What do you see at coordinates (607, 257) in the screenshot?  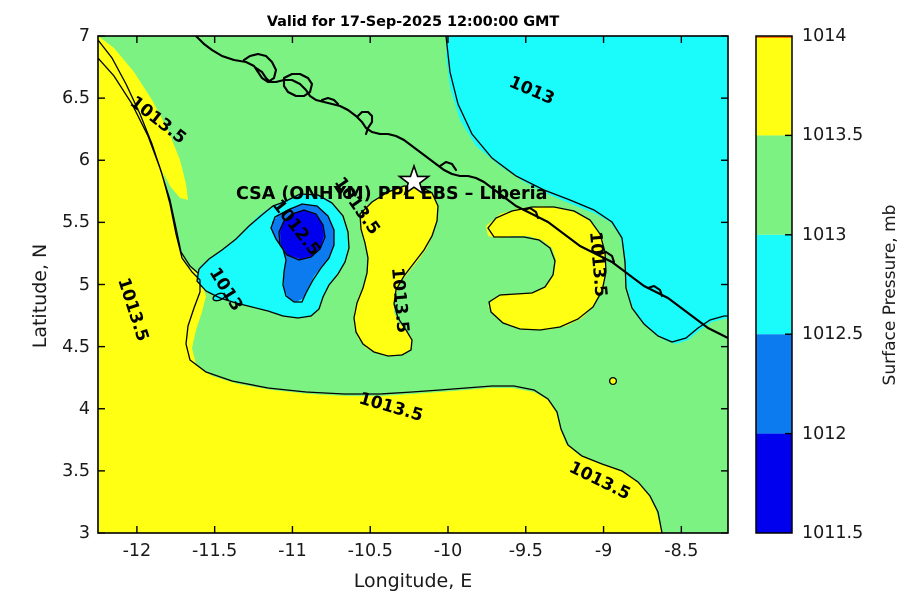 I see `coastline-detail-f` at bounding box center [607, 257].